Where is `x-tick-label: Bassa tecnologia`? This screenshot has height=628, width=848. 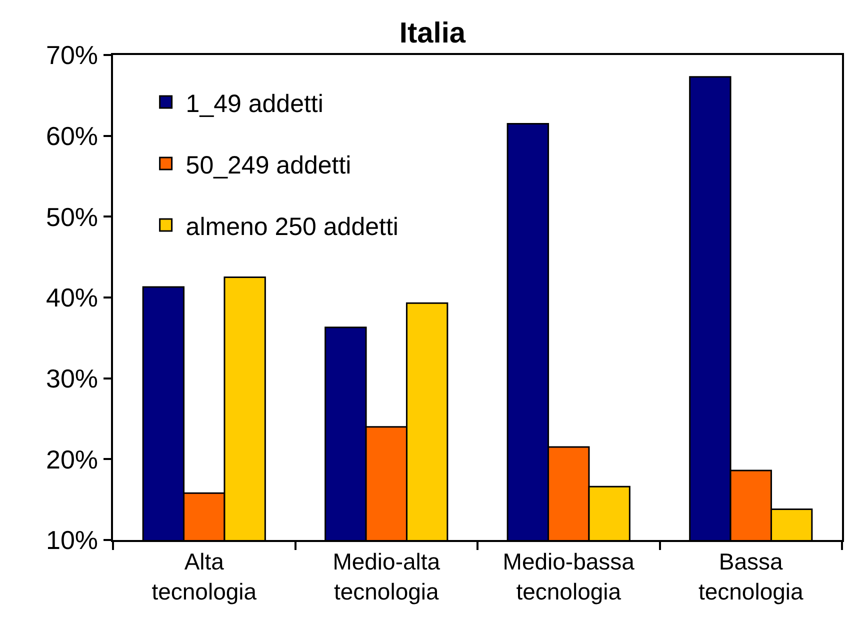
x-tick-label: Bassa tecnologia is located at coordinates (751, 576).